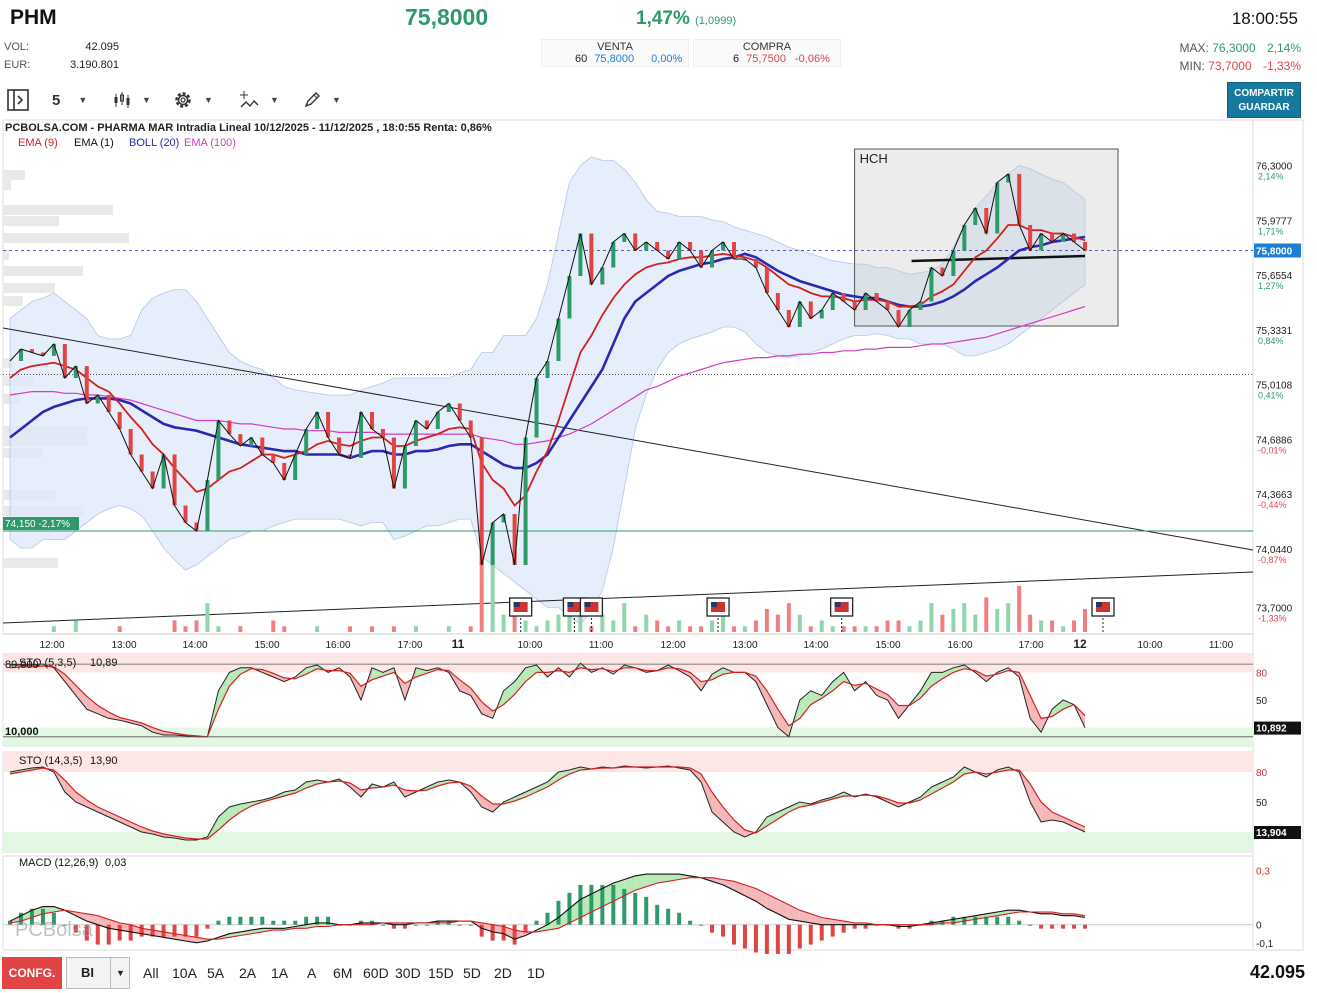 The image size is (1317, 993). Describe the element at coordinates (1272, 560) in the screenshot. I see `y-tick-pct: -0,87%` at that location.